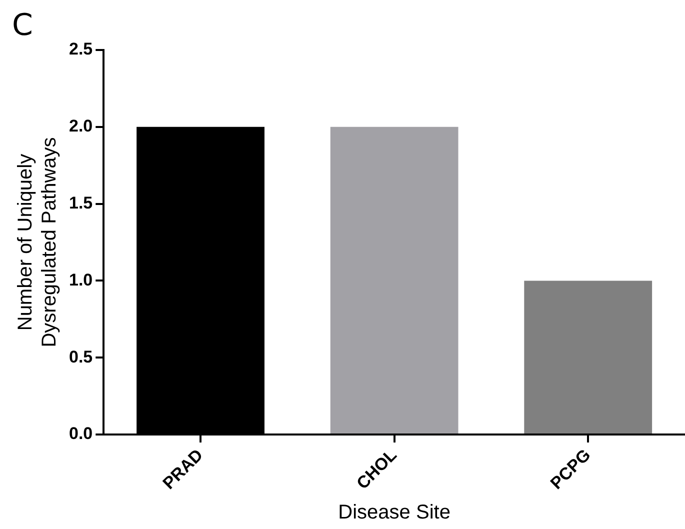 The width and height of the screenshot is (685, 529). What do you see at coordinates (22, 25) in the screenshot?
I see `text: C` at bounding box center [22, 25].